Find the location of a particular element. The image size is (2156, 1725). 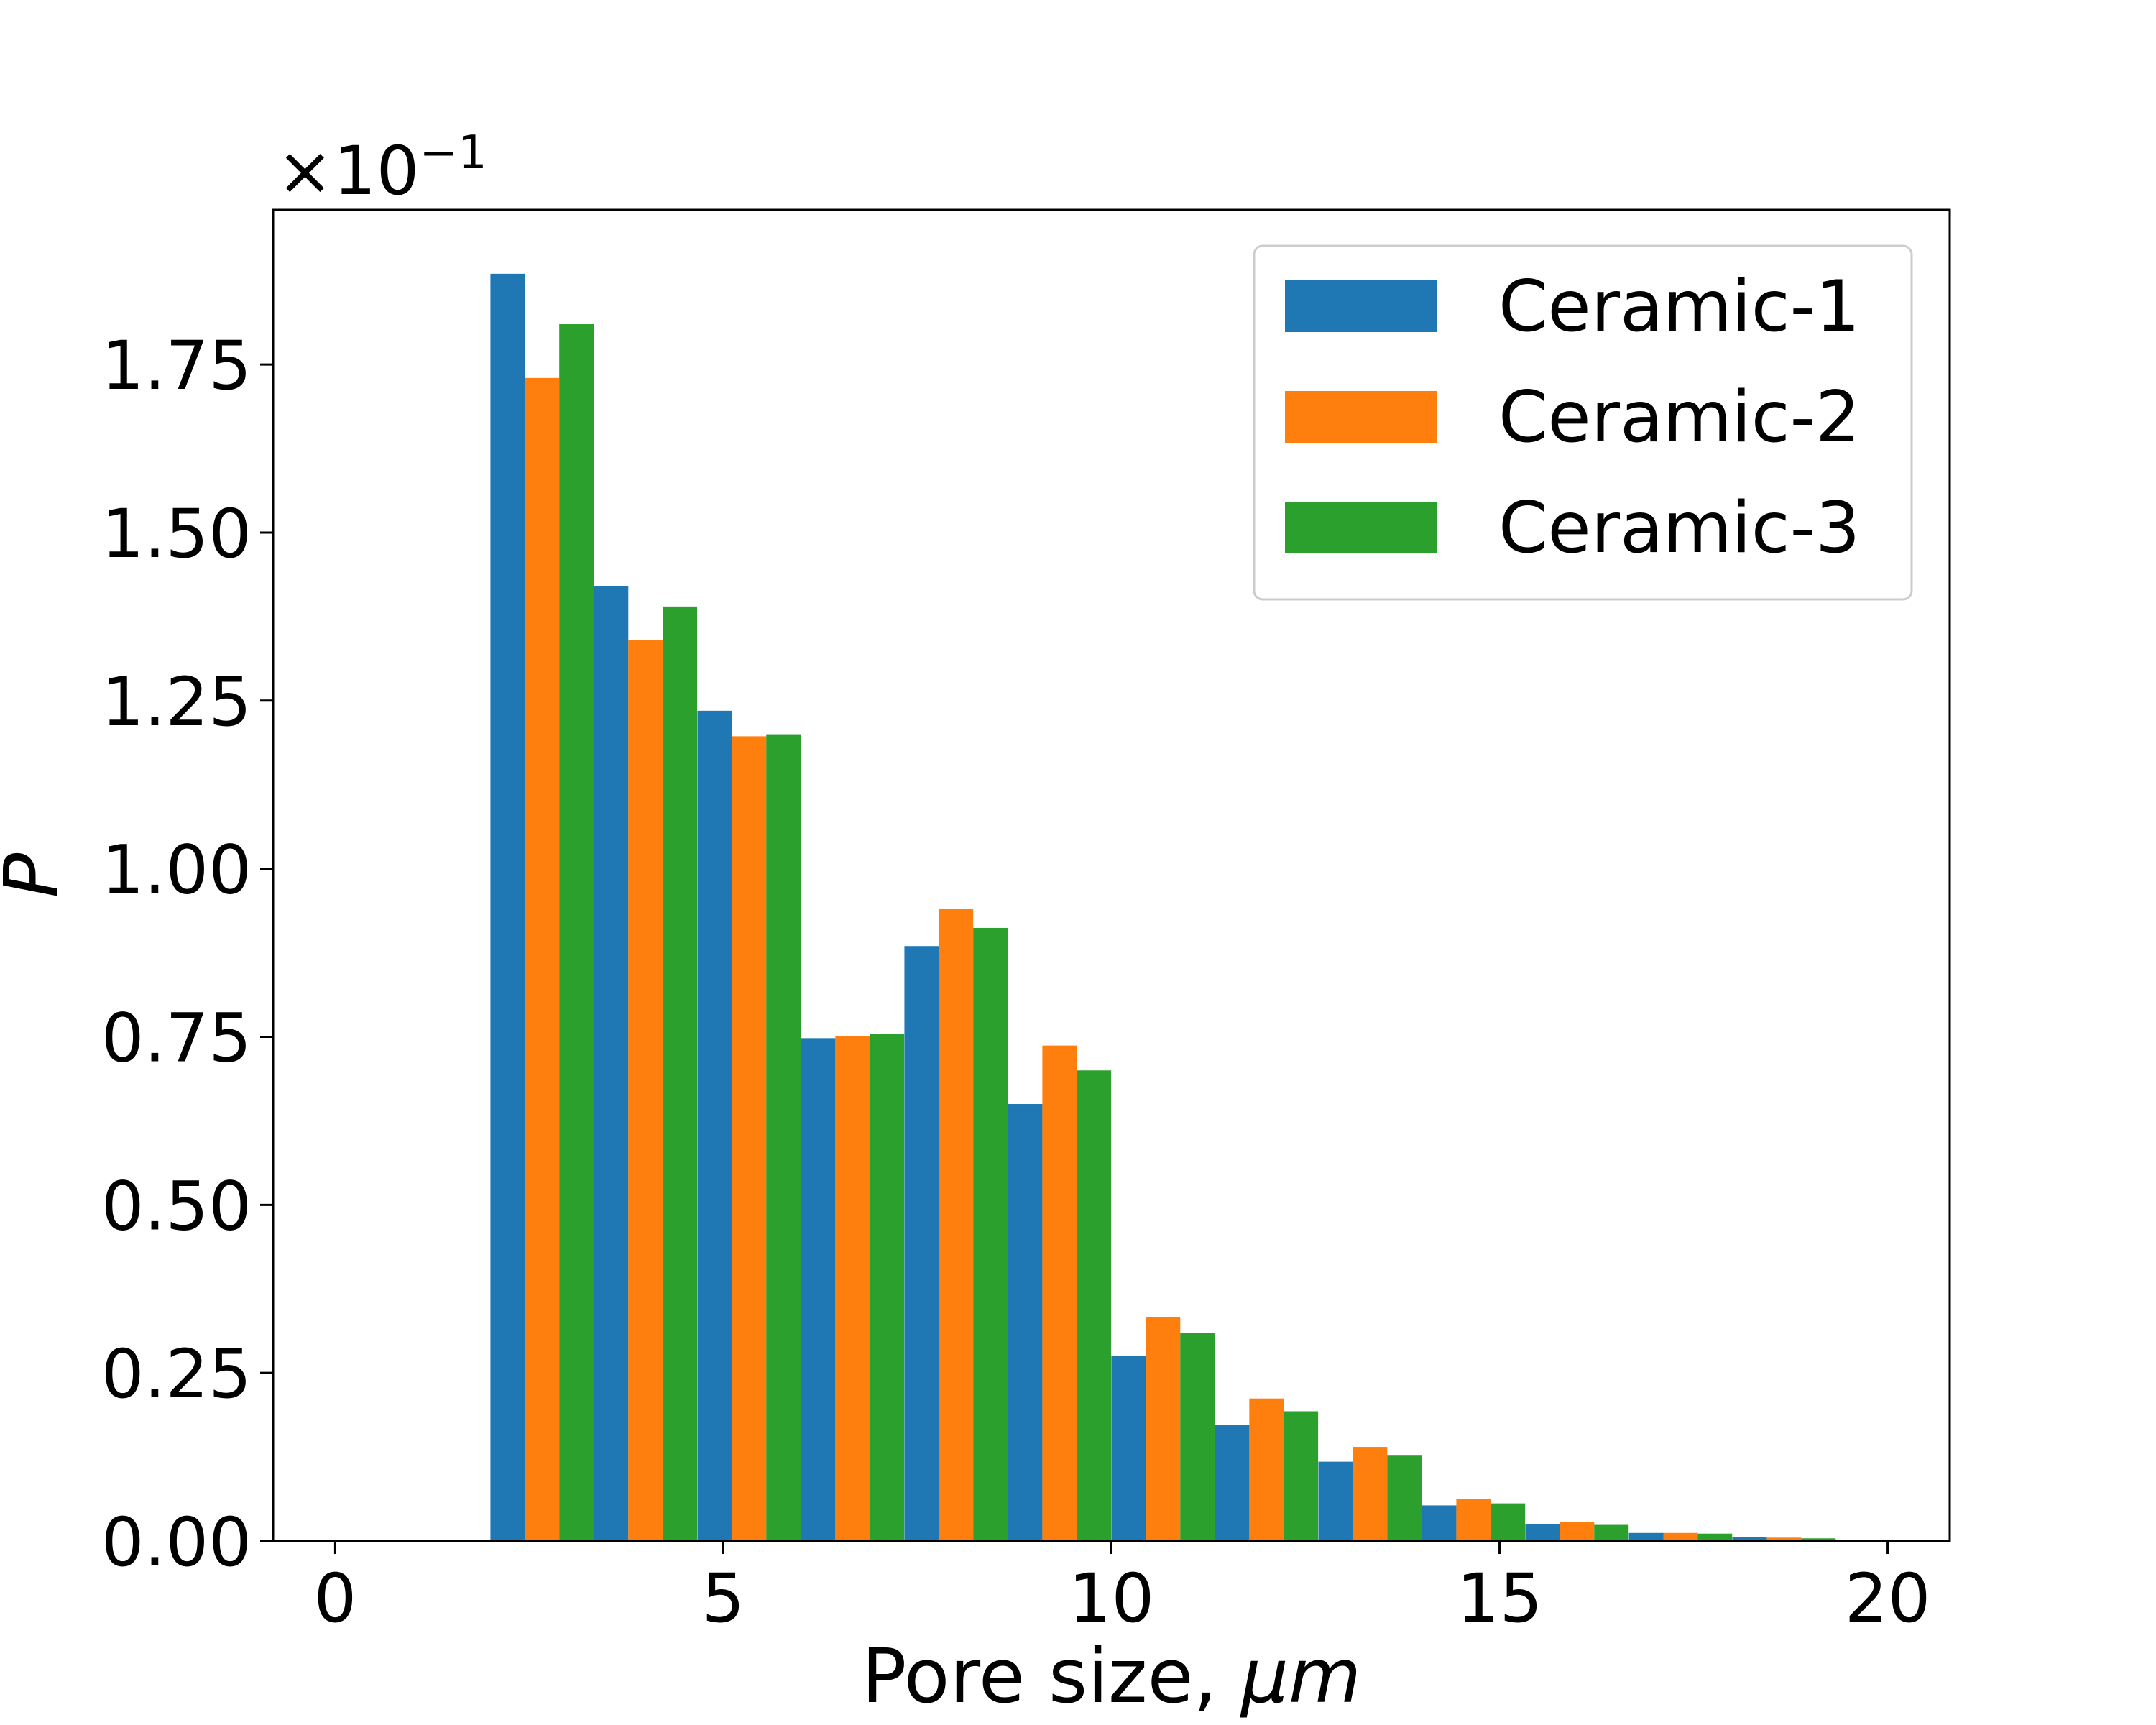

legend-label-ceramic-1: Ceramic-1 is located at coordinates (1679, 307).